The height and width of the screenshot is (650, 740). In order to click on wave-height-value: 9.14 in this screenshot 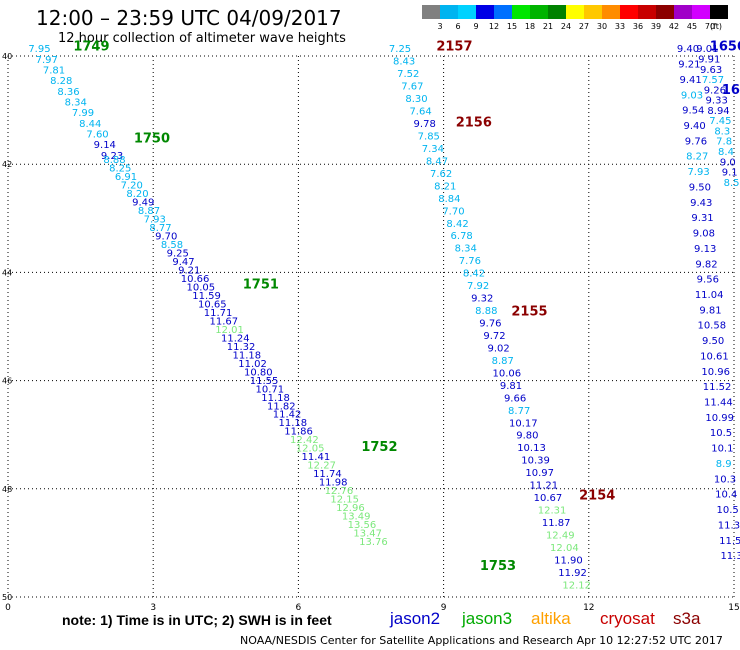, I will do `click(105, 145)`.